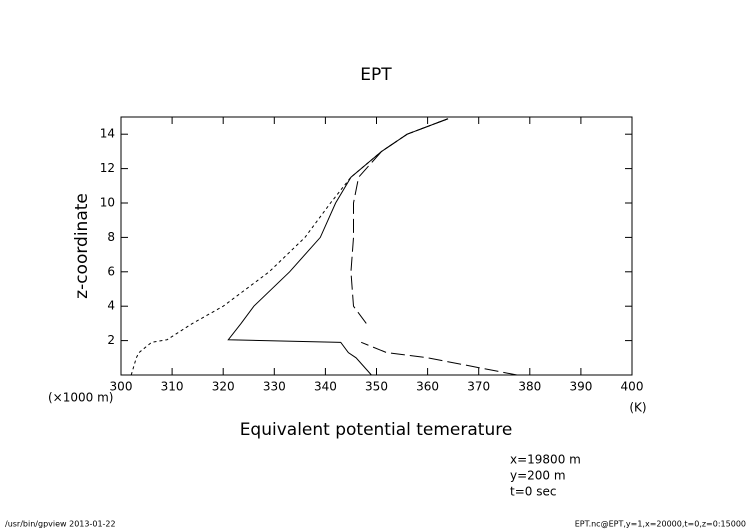 The width and height of the screenshot is (752, 532). What do you see at coordinates (478, 387) in the screenshot?
I see `x-tick-label: 370` at bounding box center [478, 387].